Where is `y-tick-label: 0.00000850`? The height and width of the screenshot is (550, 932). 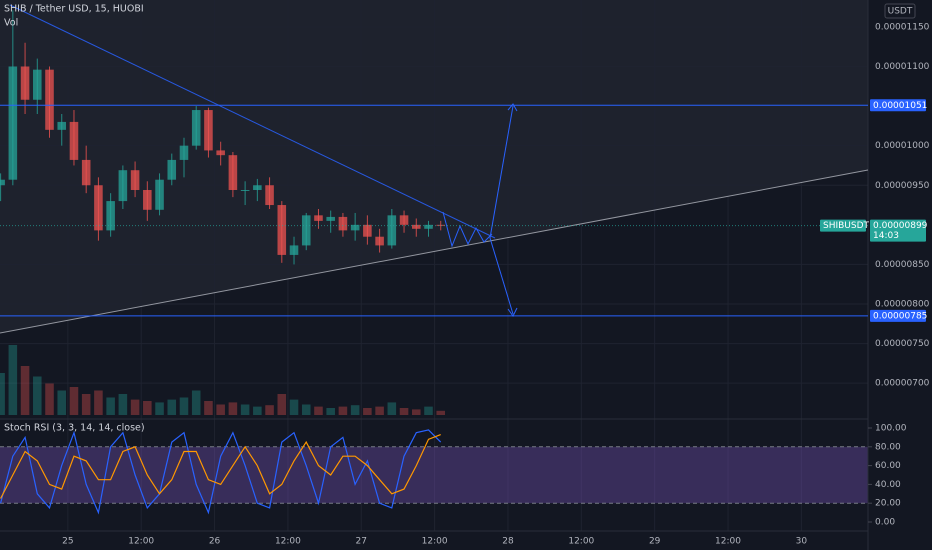
y-tick-label: 0.00000850 is located at coordinates (902, 265).